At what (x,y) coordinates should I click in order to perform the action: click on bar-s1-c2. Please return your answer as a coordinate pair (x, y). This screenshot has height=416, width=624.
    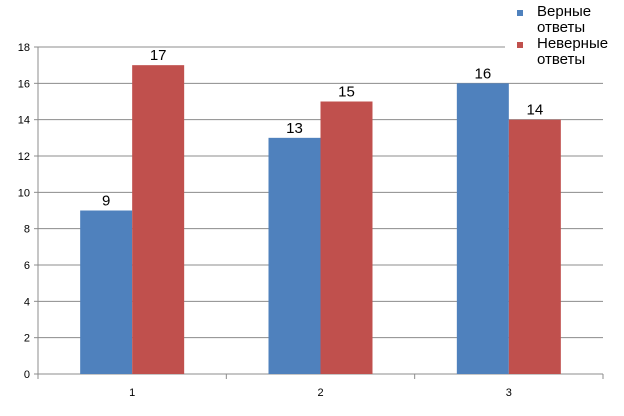
    Looking at the image, I should click on (346, 237).